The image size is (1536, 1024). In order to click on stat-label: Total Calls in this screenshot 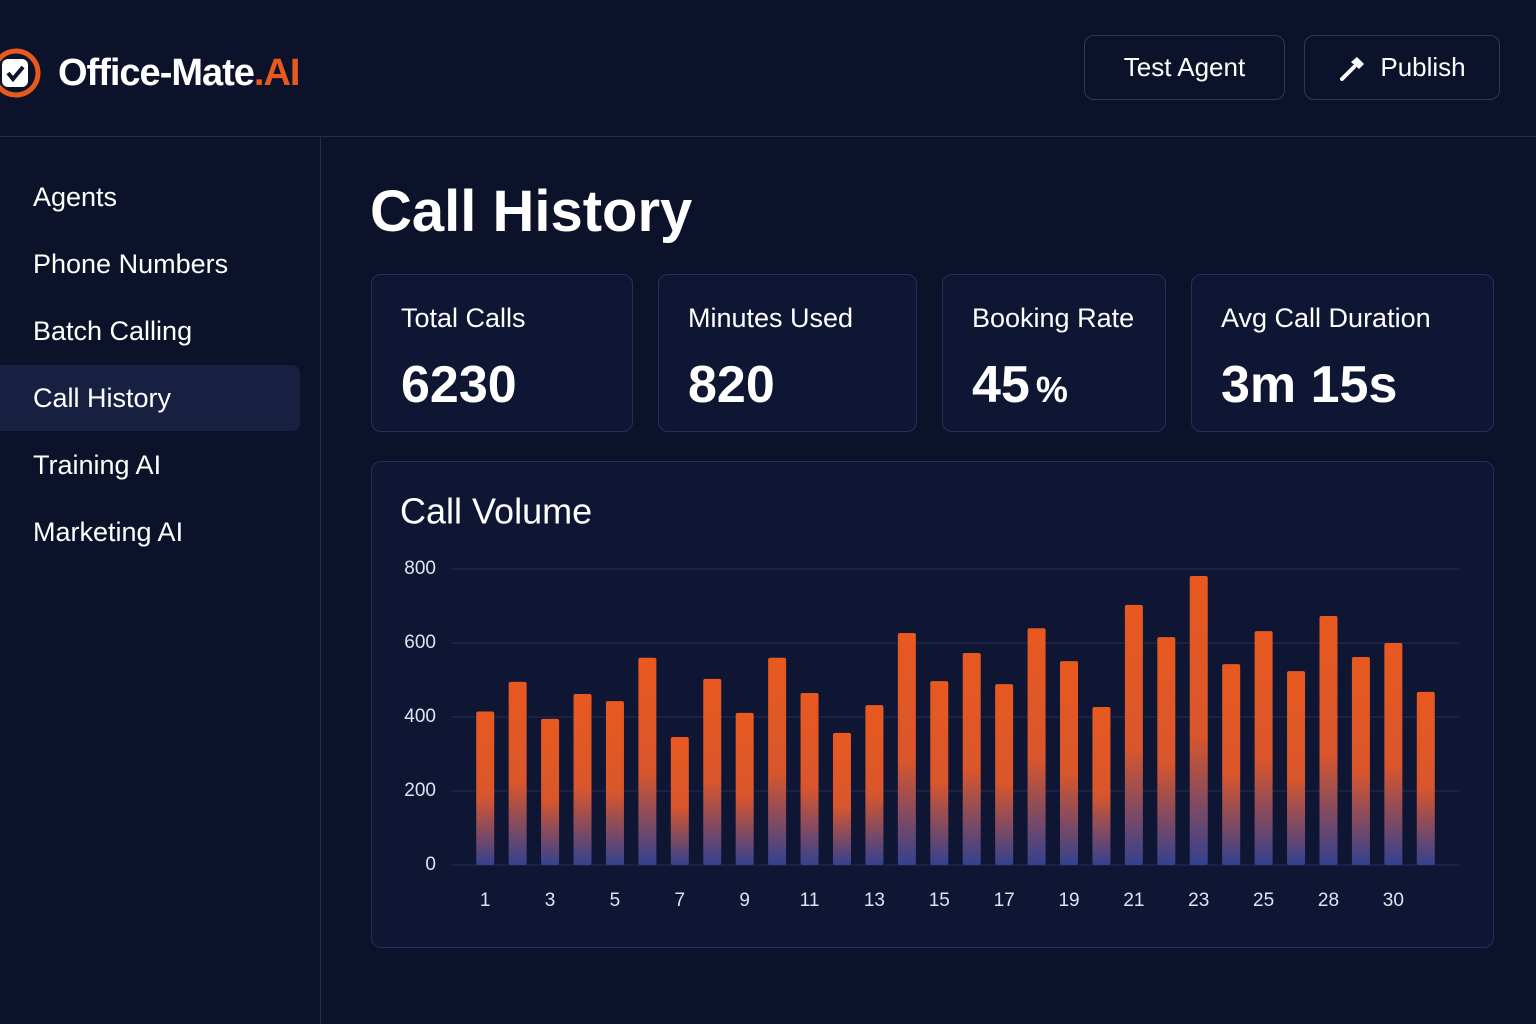, I will do `click(463, 318)`.